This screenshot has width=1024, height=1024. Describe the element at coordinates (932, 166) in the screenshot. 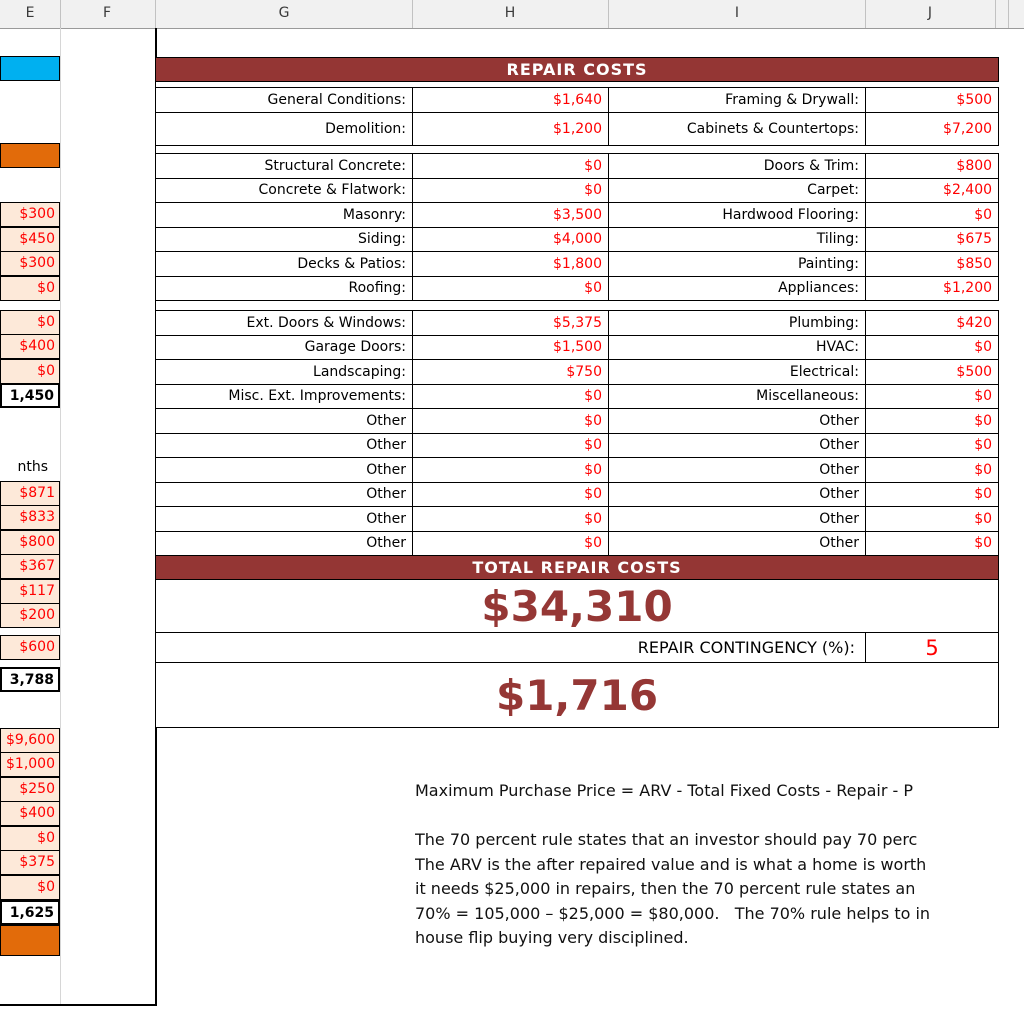

I see `repair-item-value: $800` at that location.